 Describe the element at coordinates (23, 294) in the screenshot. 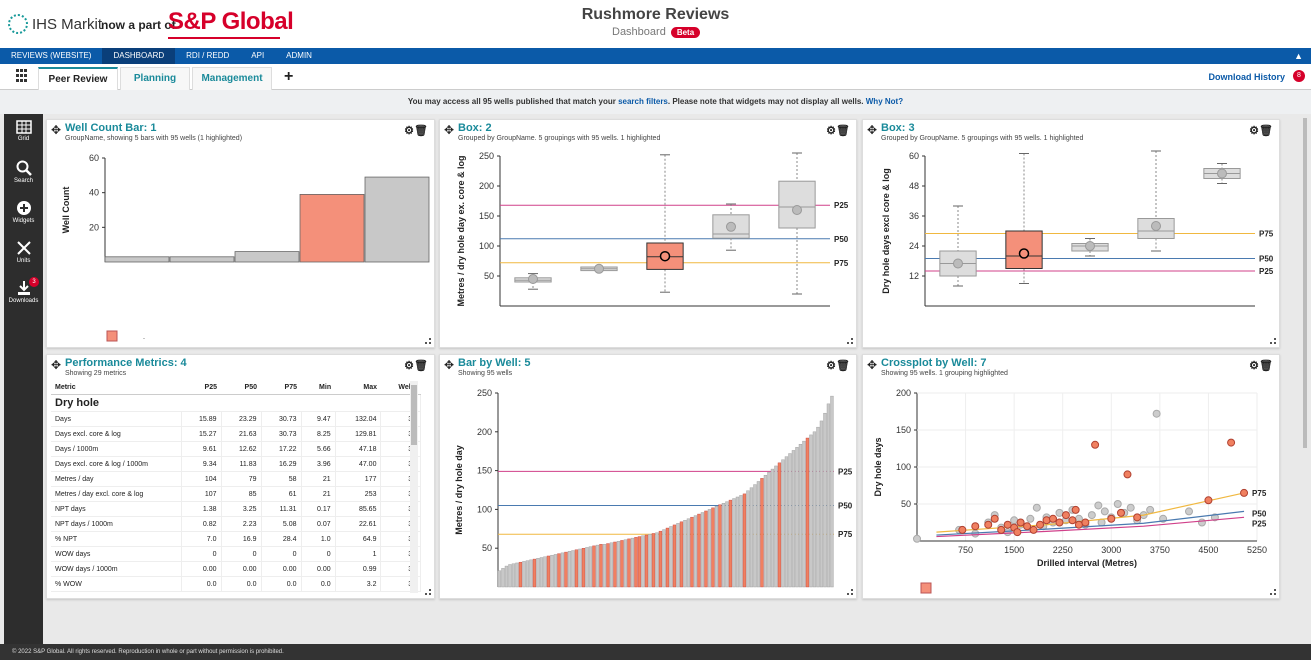

I see `sidebar-item-downloads: Downloads 3` at that location.